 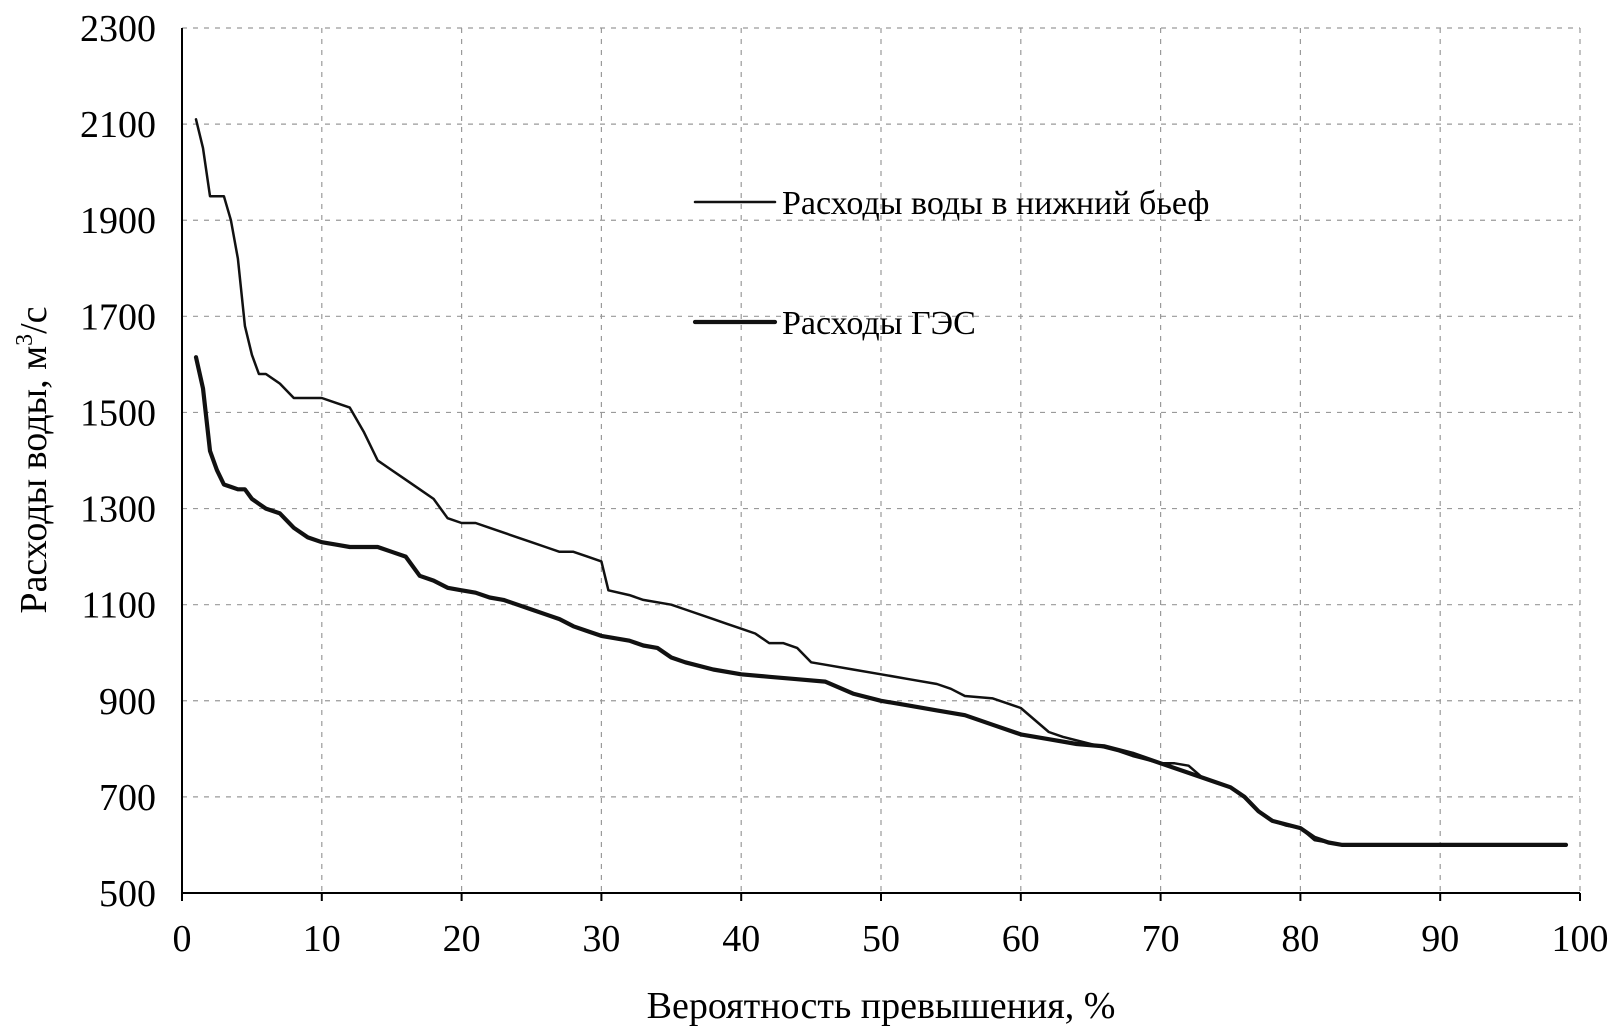 What do you see at coordinates (462, 939) in the screenshot?
I see `x-tick-label-20: 20` at bounding box center [462, 939].